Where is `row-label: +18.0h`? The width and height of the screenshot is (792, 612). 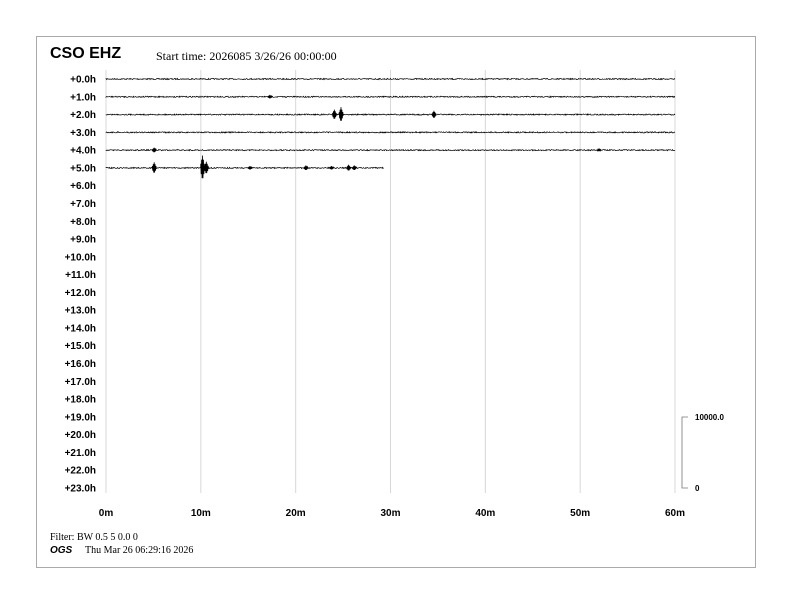
row-label: +18.0h is located at coordinates (80, 400).